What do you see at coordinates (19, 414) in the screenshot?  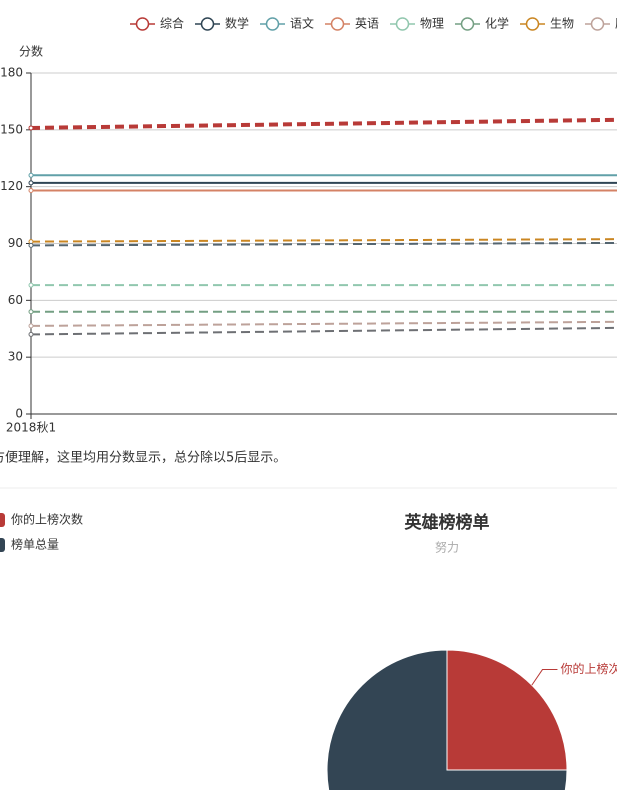 I see `y-tick-label: 0` at bounding box center [19, 414].